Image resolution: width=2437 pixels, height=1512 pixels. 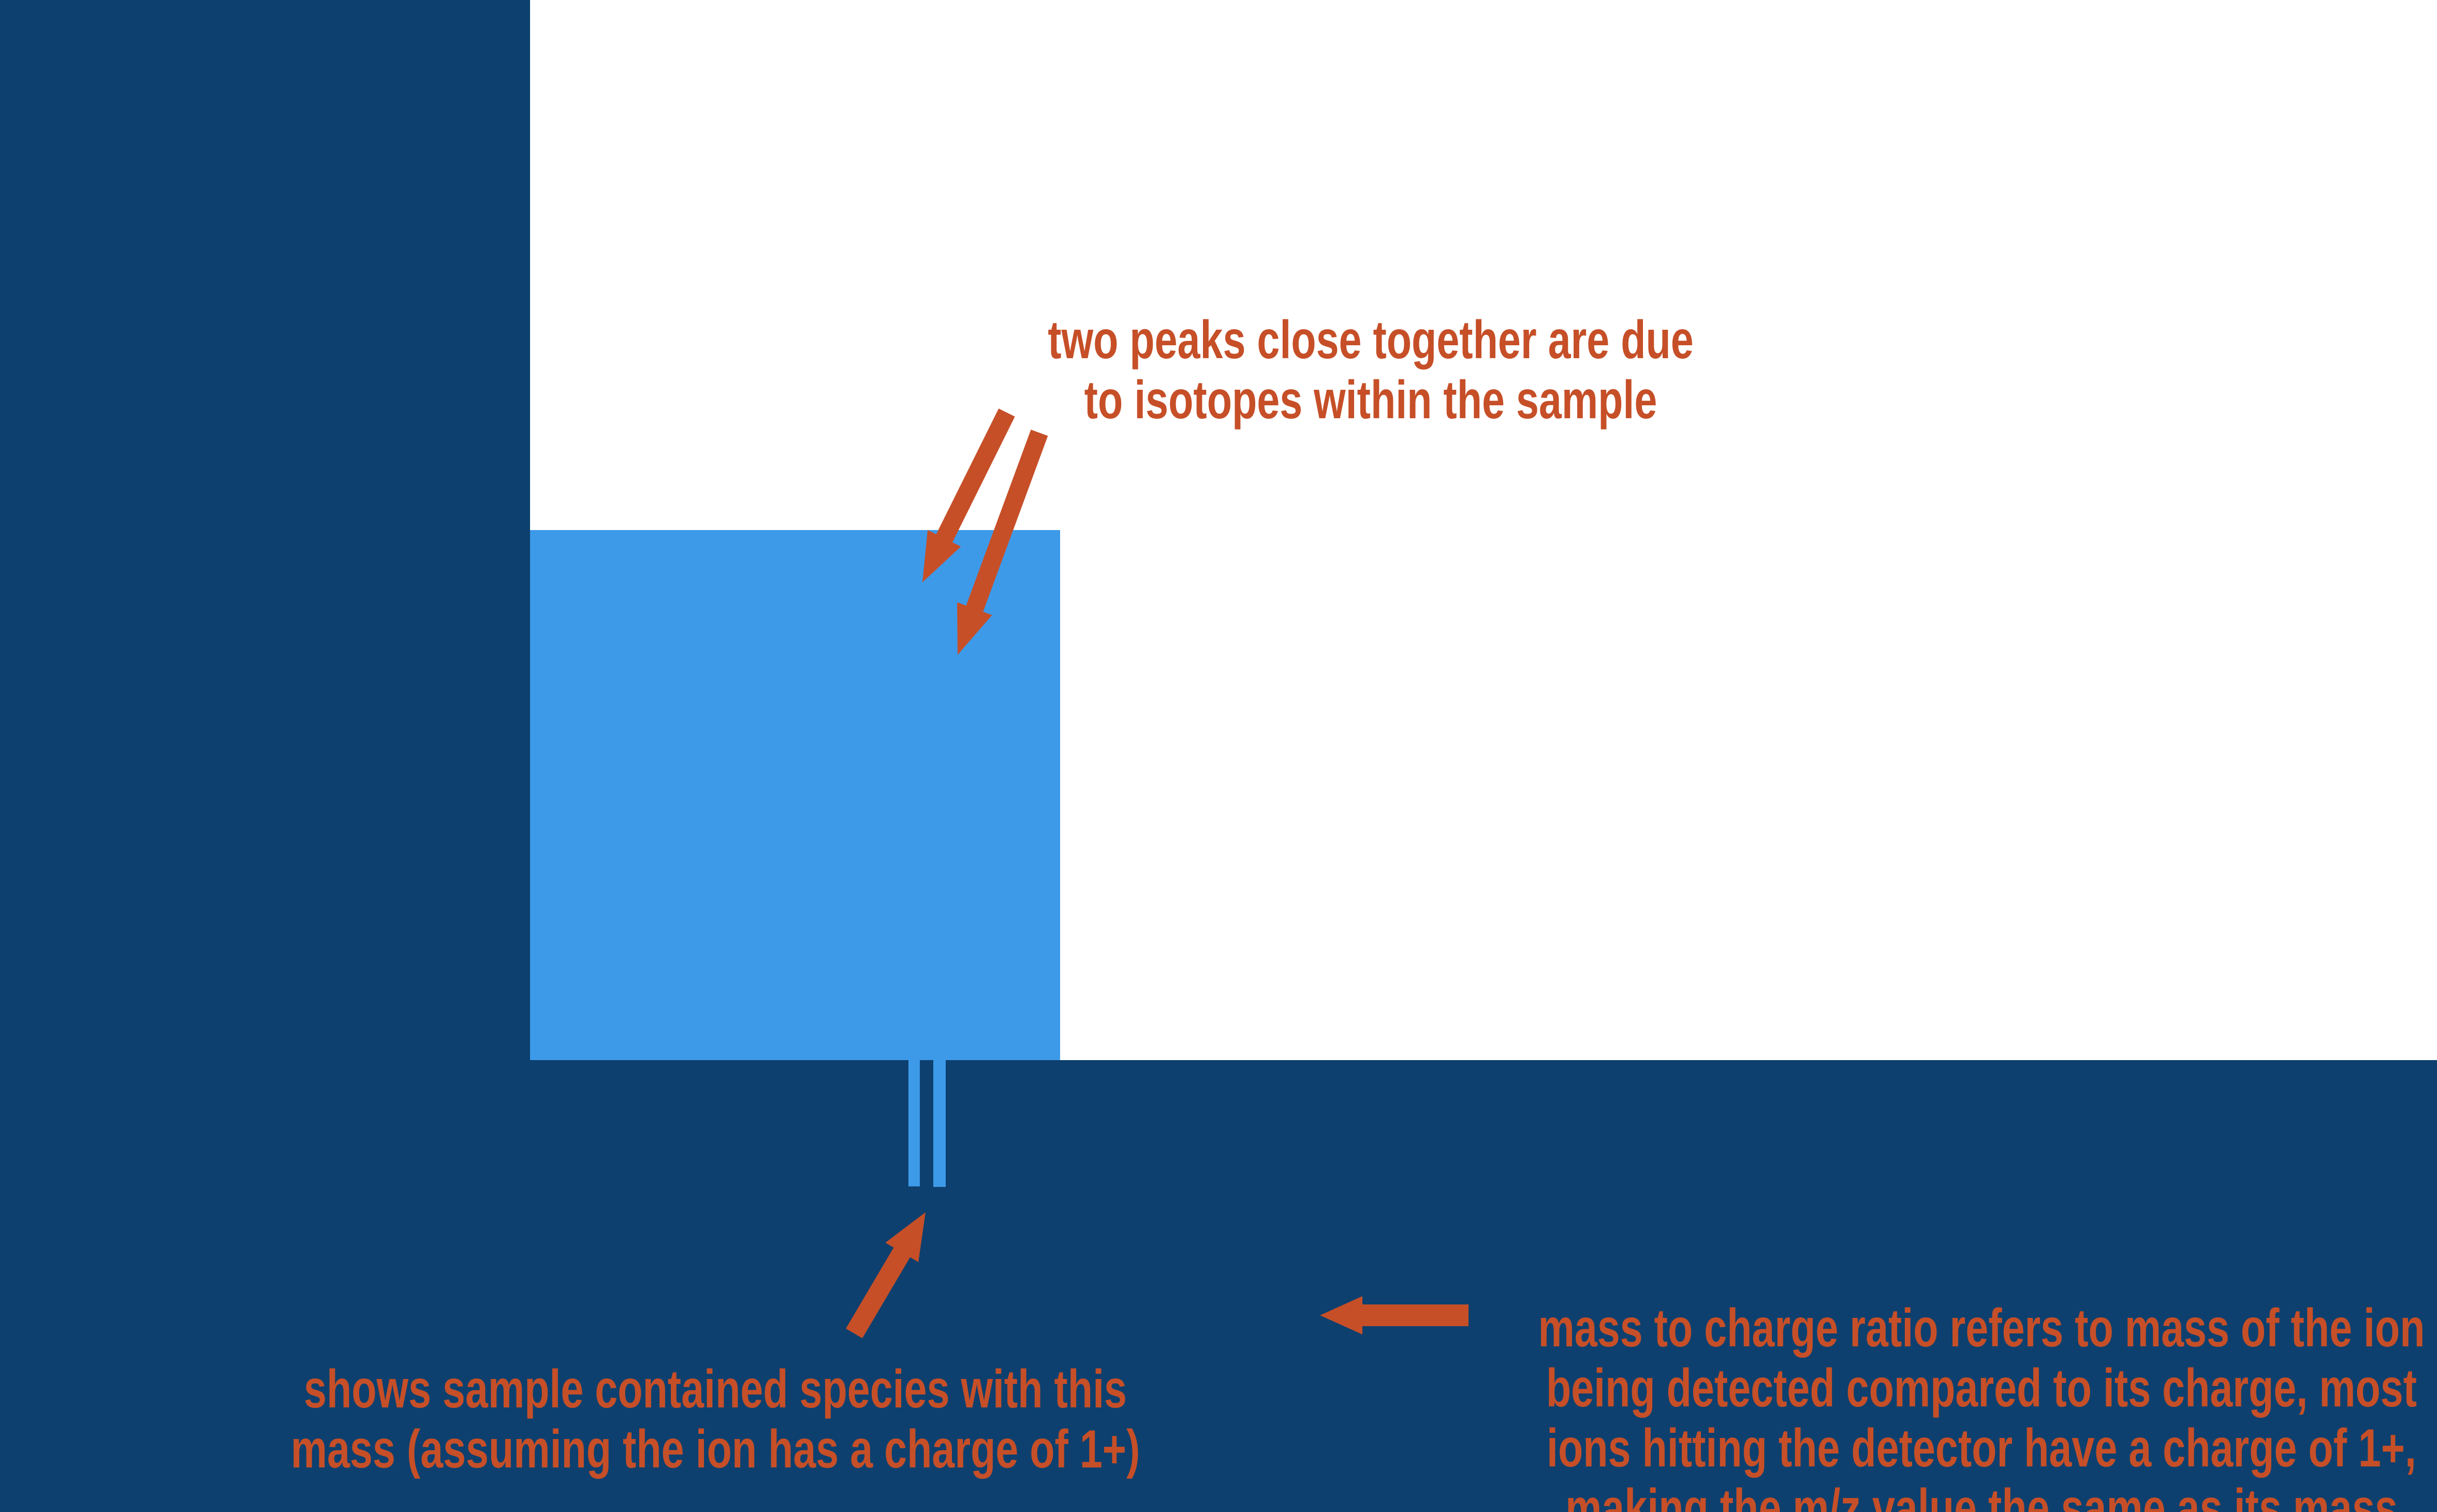 What do you see at coordinates (795, 795) in the screenshot?
I see `peak-highlight-square` at bounding box center [795, 795].